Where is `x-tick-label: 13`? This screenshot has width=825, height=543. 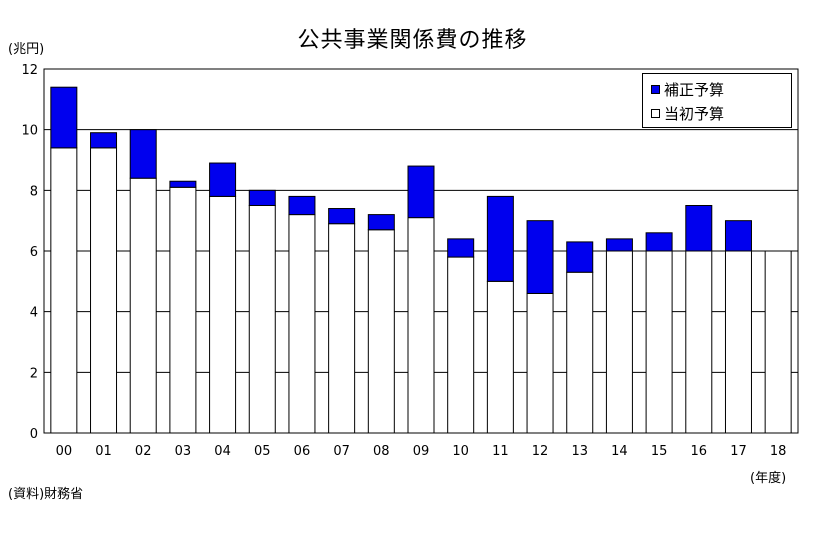
x-tick-label: 13 is located at coordinates (579, 451).